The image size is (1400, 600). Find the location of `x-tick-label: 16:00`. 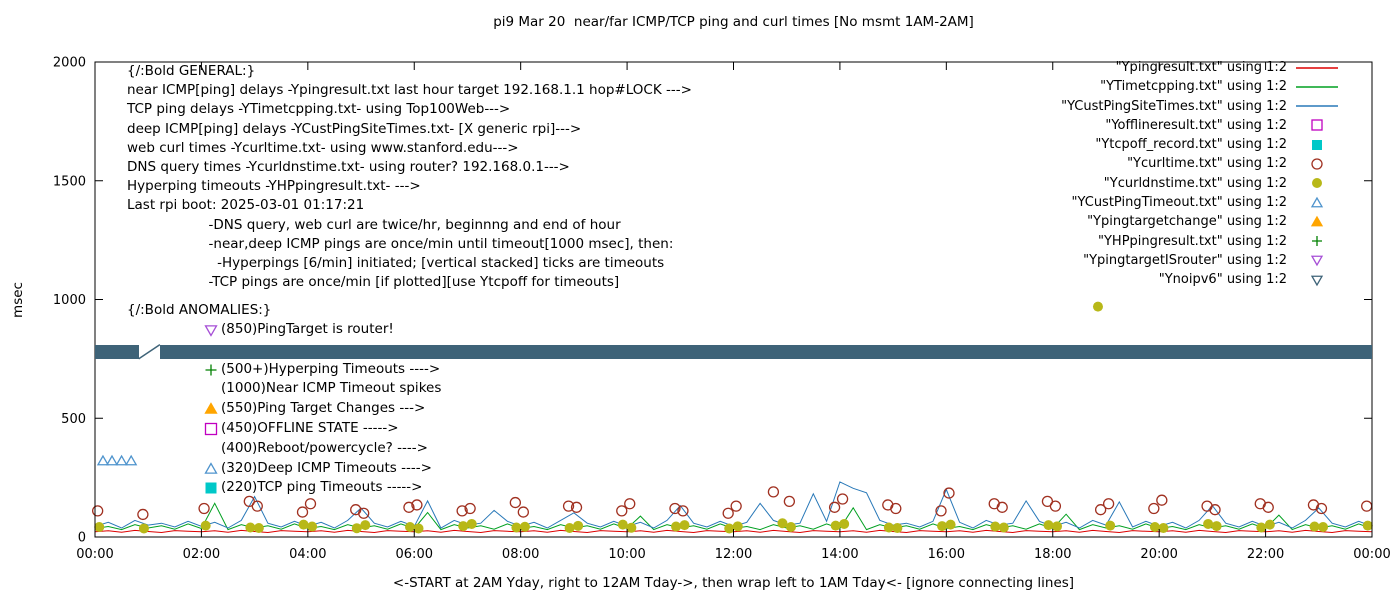

x-tick-label: 16:00 is located at coordinates (946, 554).